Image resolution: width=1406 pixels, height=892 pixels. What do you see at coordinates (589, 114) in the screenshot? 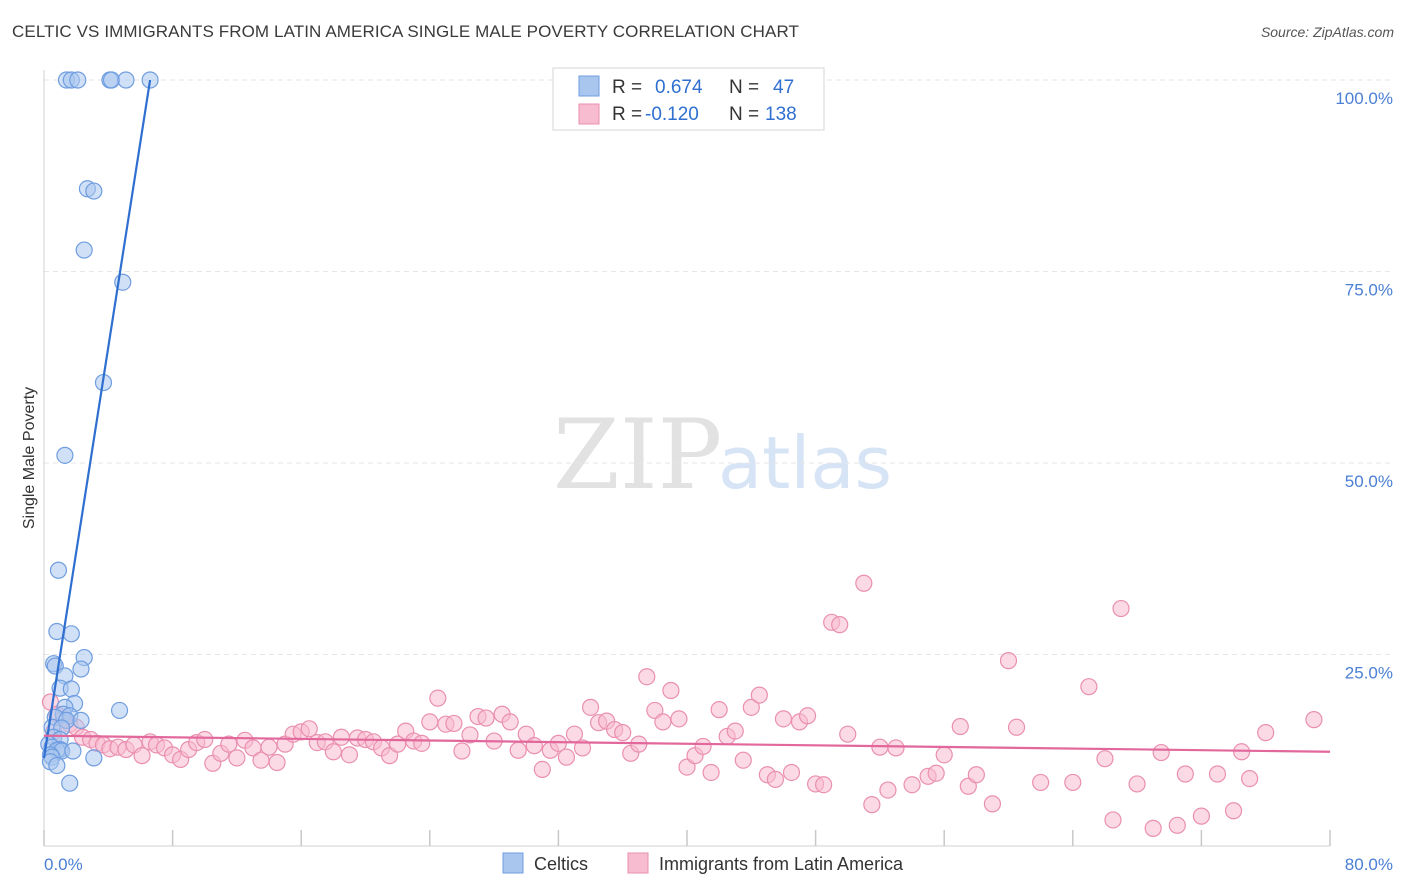
I see `stats-legend-swatch-immigrants` at bounding box center [589, 114].